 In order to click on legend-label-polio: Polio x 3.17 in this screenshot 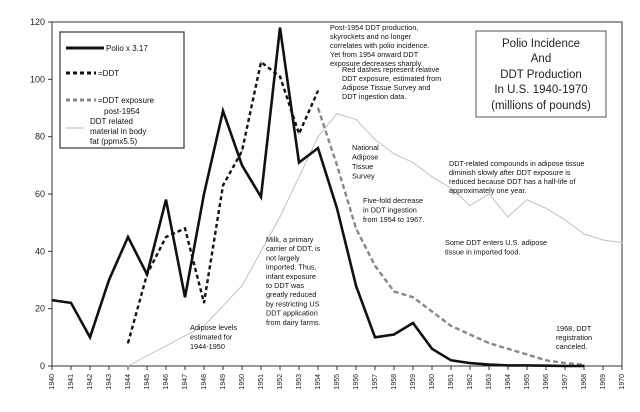, I will do `click(127, 48)`.